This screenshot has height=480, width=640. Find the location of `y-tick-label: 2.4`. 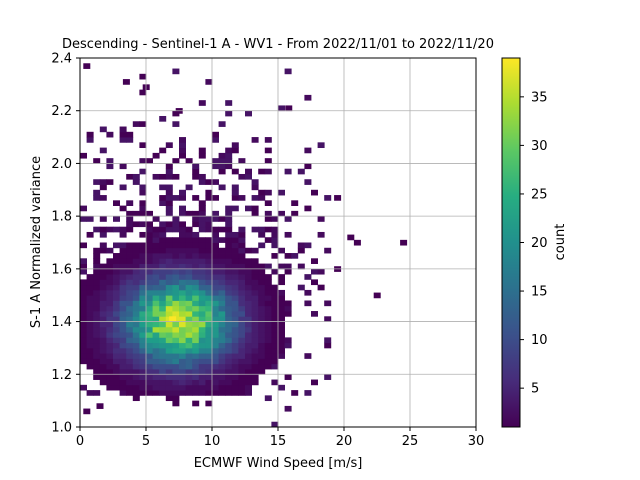

y-tick-label: 2.4 is located at coordinates (61, 59).